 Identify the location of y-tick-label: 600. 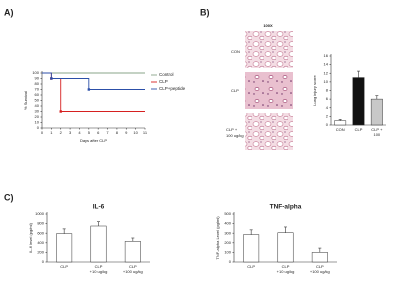
(40, 232).